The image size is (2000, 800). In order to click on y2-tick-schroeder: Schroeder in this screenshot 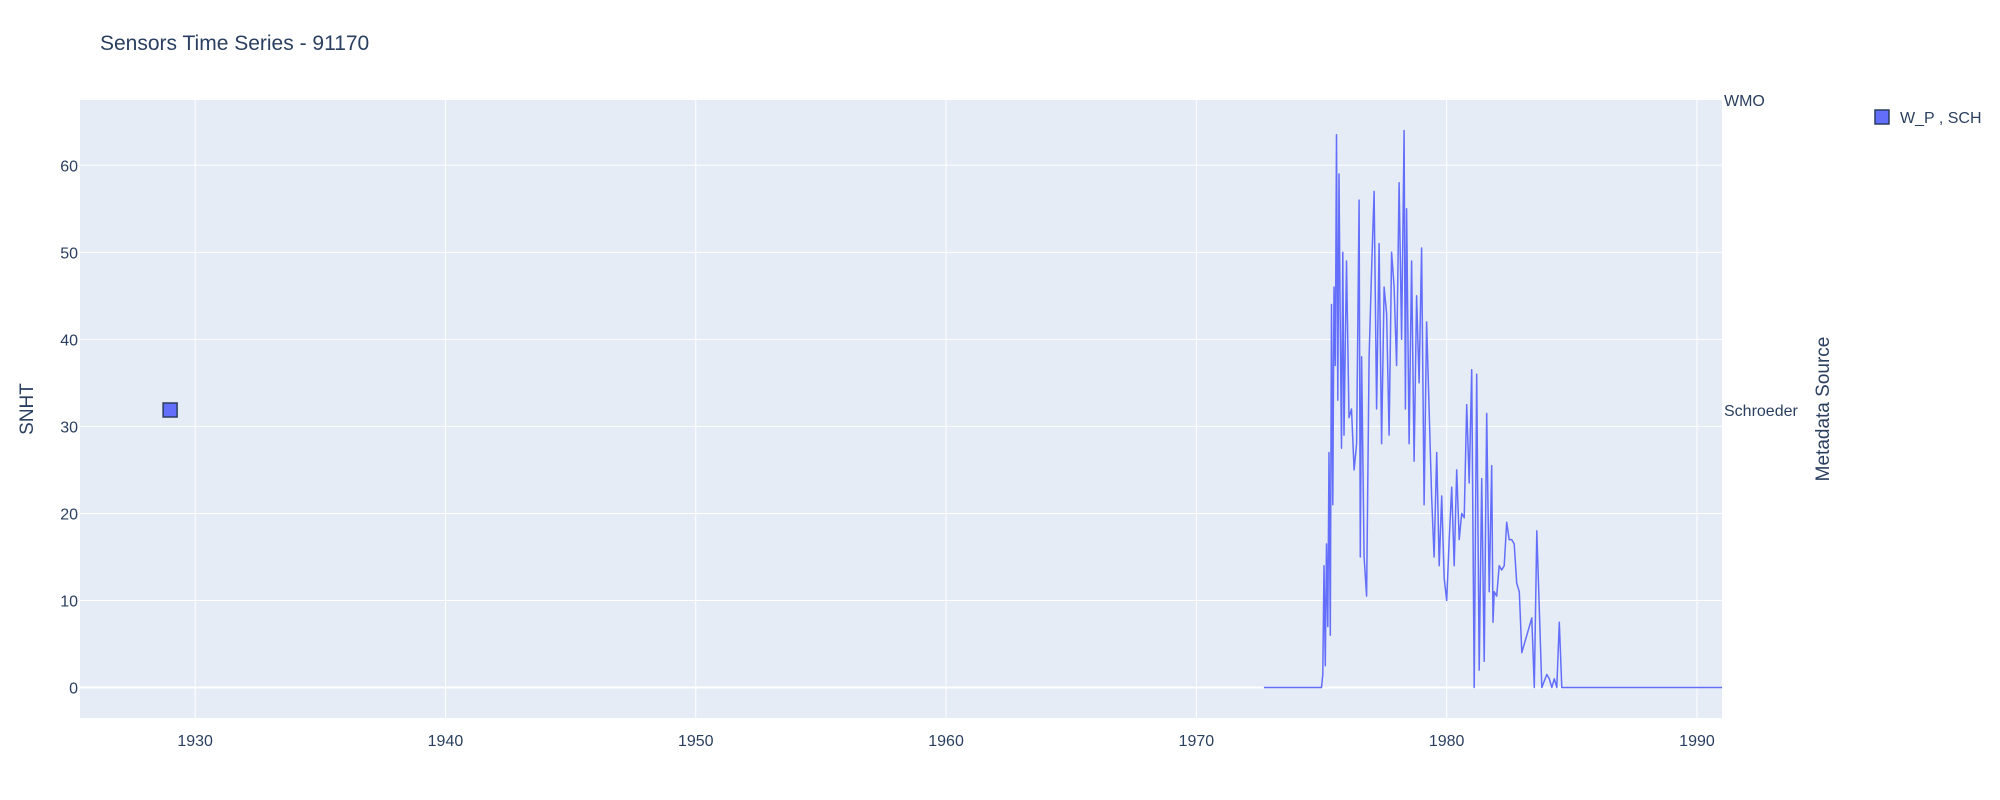, I will do `click(1761, 411)`.